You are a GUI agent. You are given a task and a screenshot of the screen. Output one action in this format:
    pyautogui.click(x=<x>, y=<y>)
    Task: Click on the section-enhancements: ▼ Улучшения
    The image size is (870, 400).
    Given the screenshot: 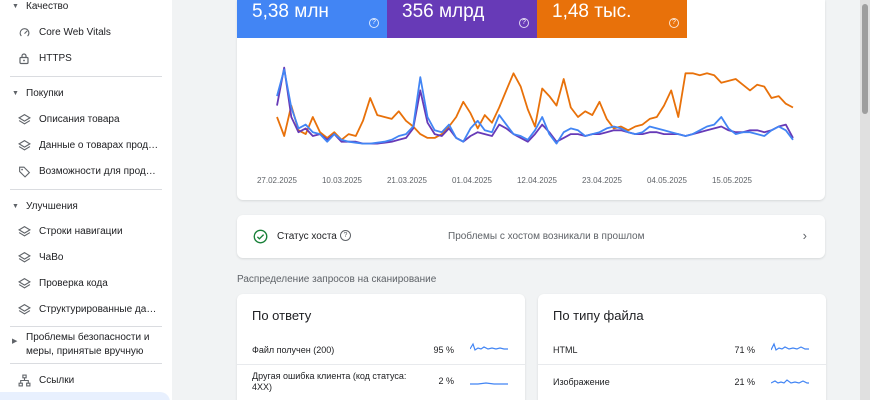 What is the action you would take?
    pyautogui.click(x=86, y=206)
    